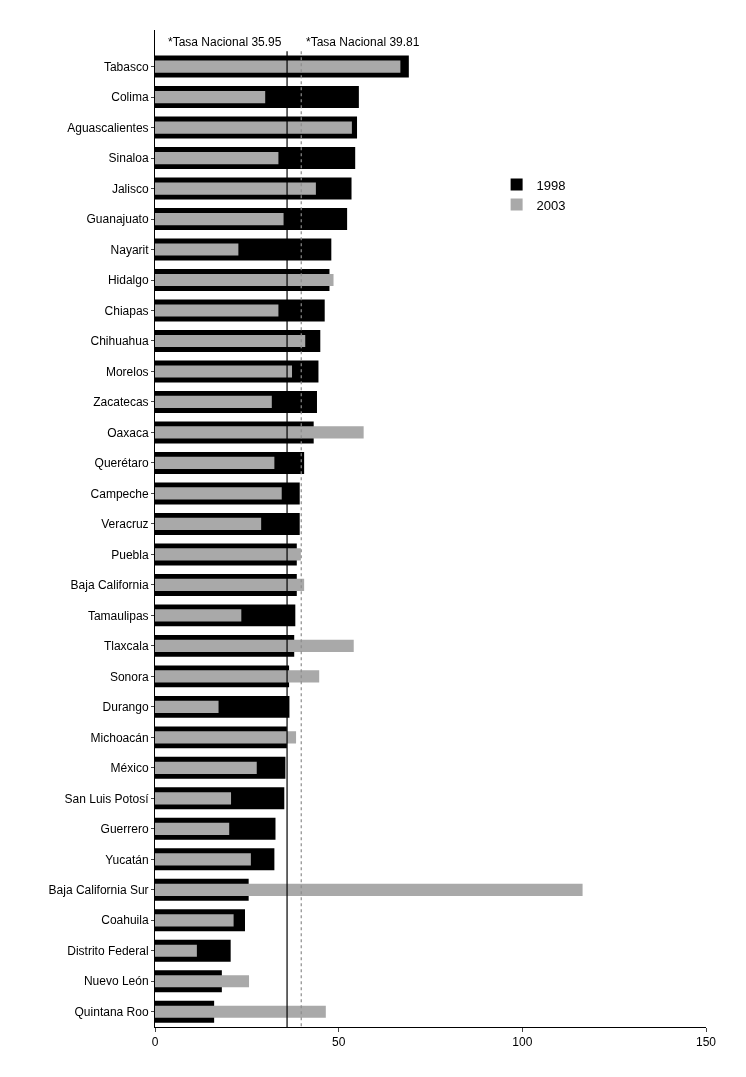 This screenshot has height=1077, width=746. I want to click on y-tick-label: Tabasco, so click(126, 66).